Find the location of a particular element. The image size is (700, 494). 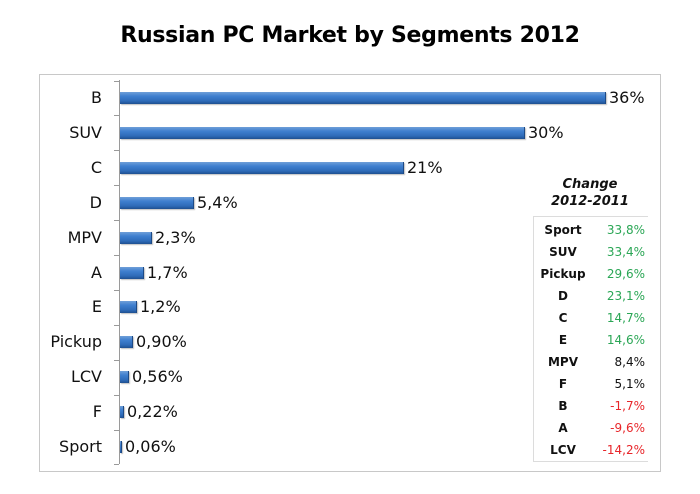

category-label: Pickup is located at coordinates (76, 341).